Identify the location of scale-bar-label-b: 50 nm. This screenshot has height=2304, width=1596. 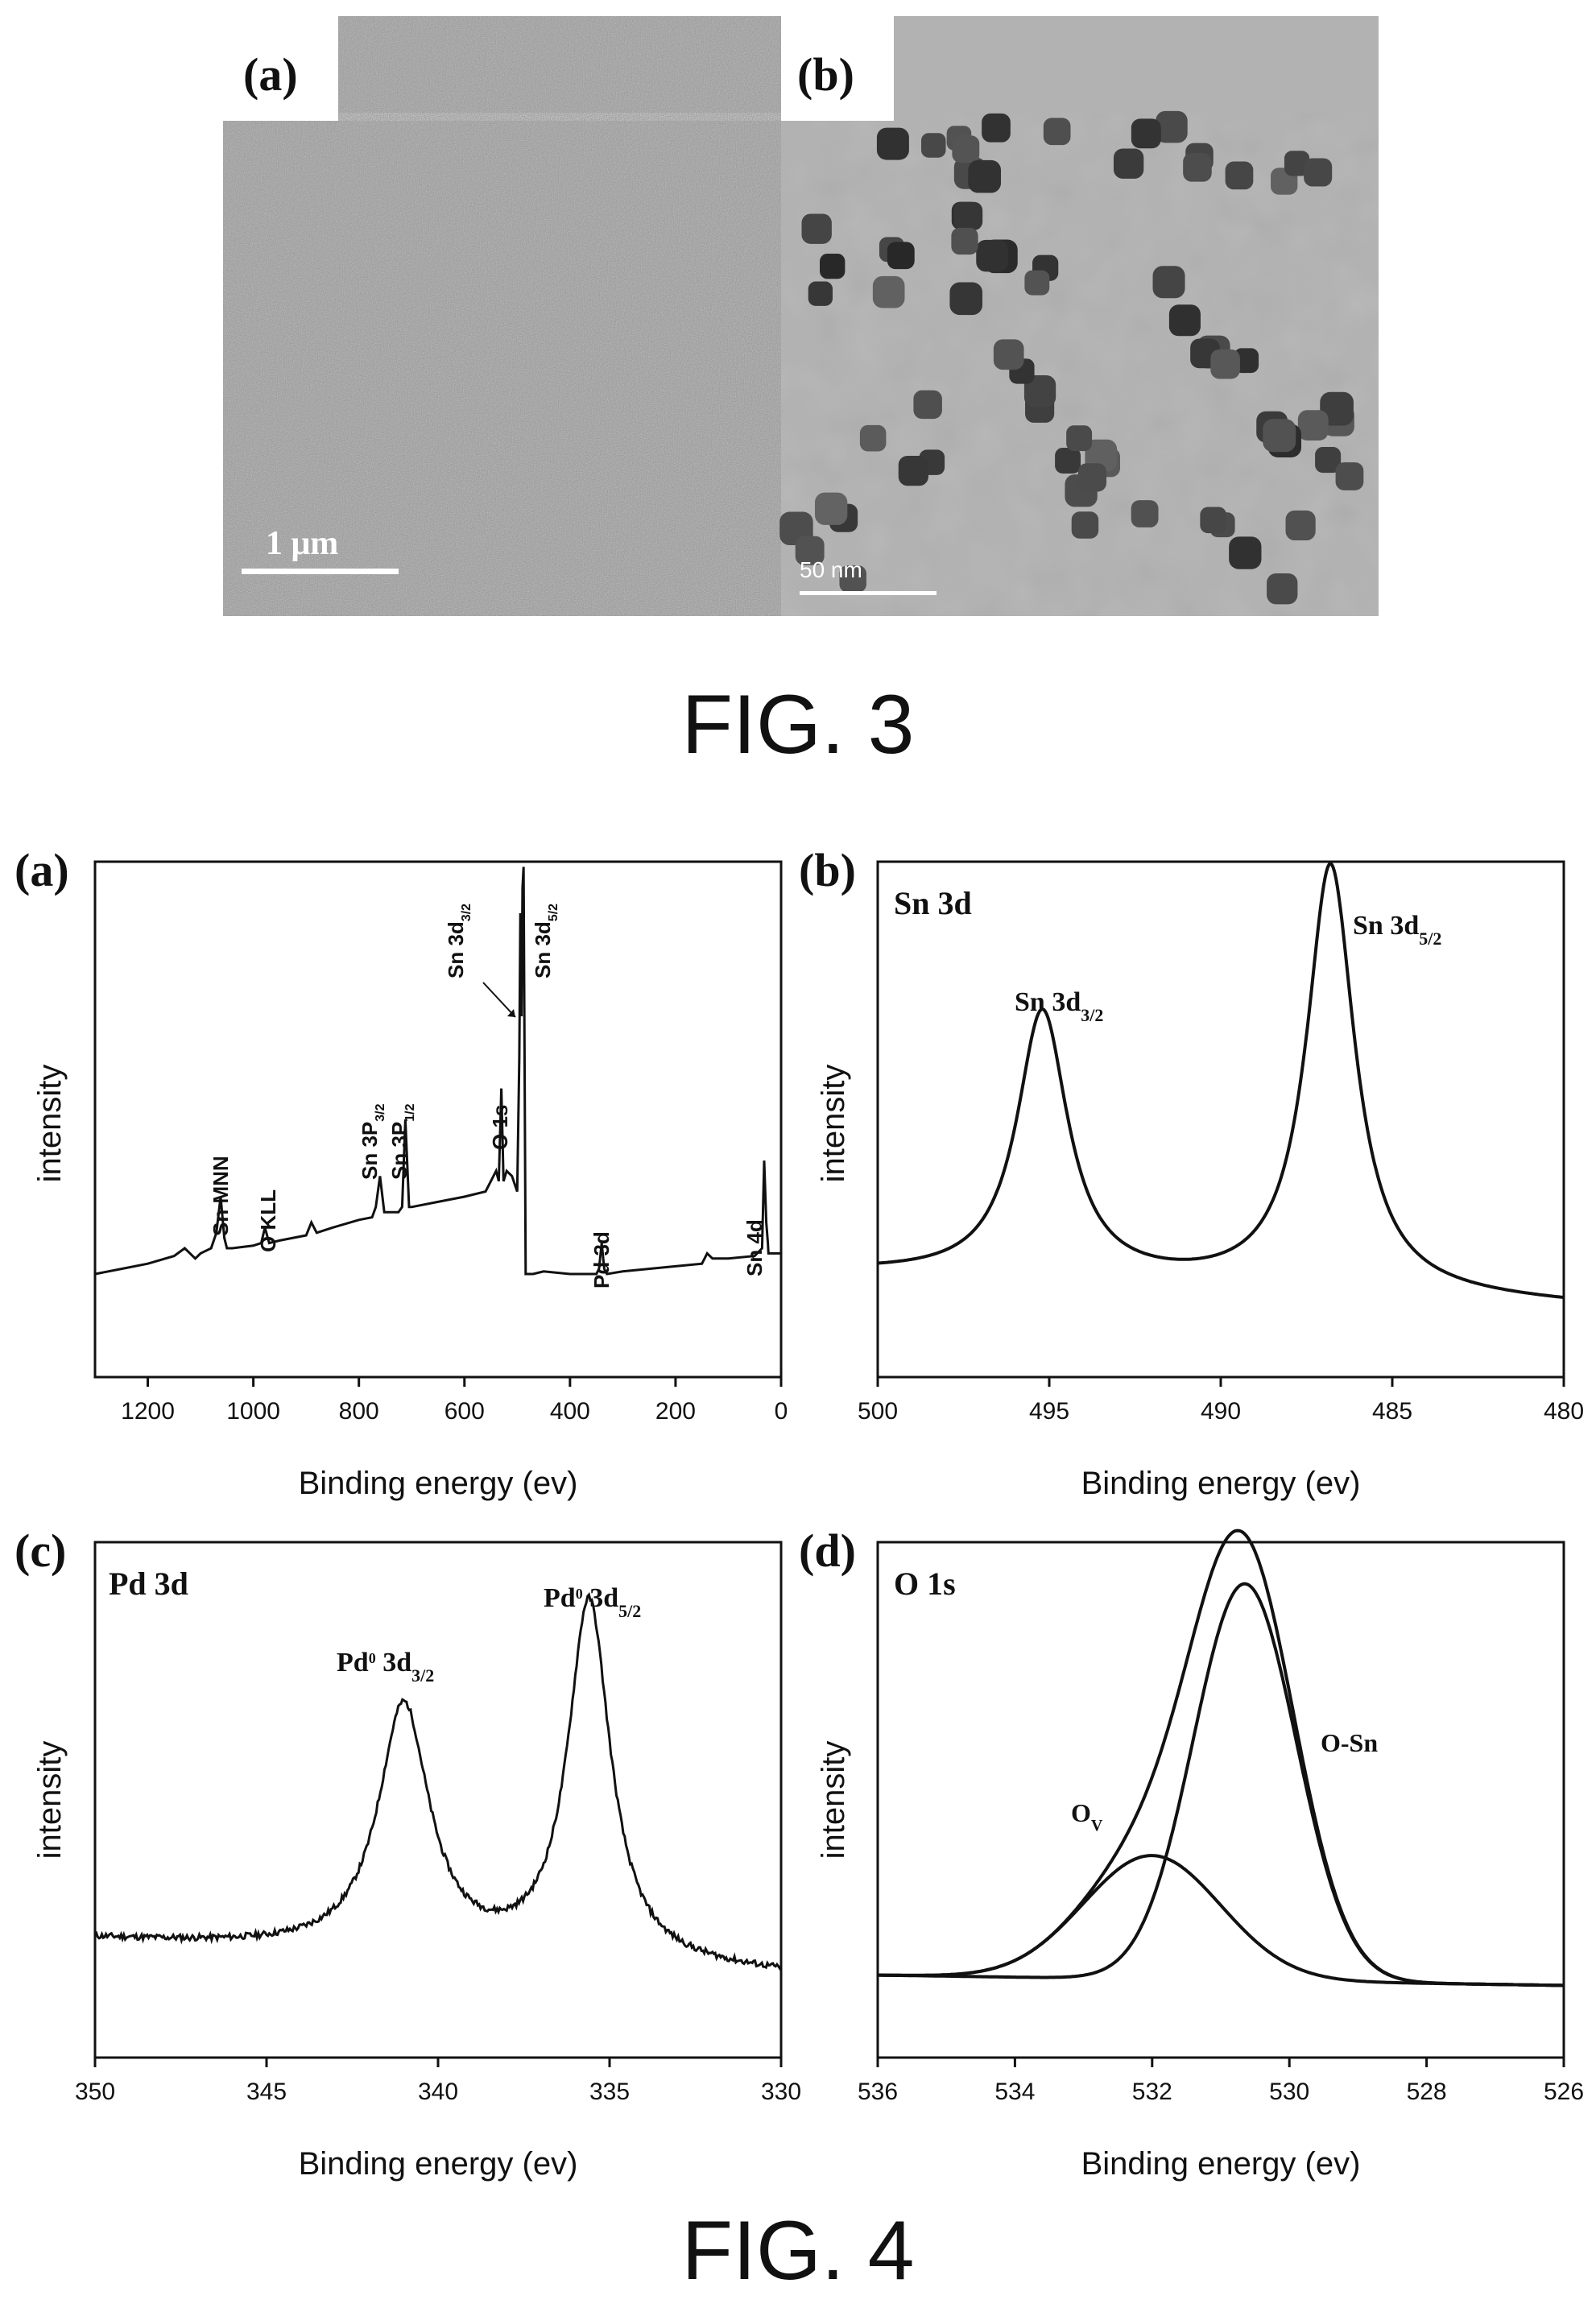
(831, 570).